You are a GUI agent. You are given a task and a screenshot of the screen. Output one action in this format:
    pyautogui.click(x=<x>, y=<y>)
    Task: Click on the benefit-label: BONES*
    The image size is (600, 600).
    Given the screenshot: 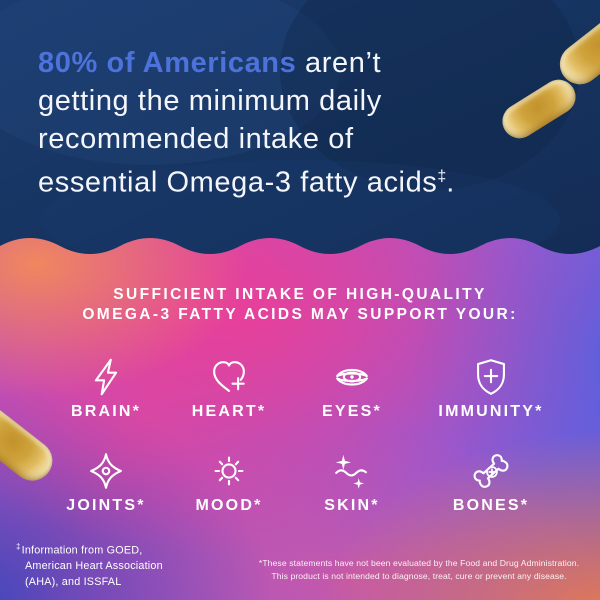 What is the action you would take?
    pyautogui.click(x=491, y=505)
    